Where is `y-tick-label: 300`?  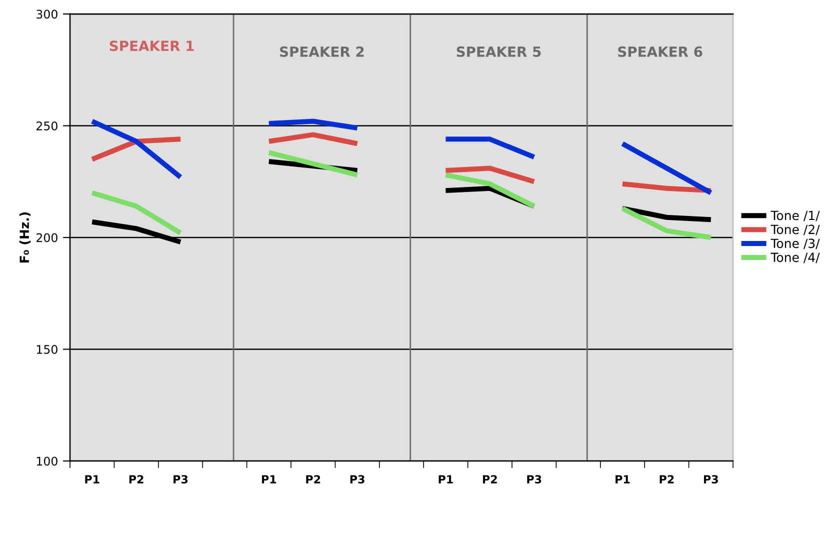 y-tick-label: 300 is located at coordinates (47, 14).